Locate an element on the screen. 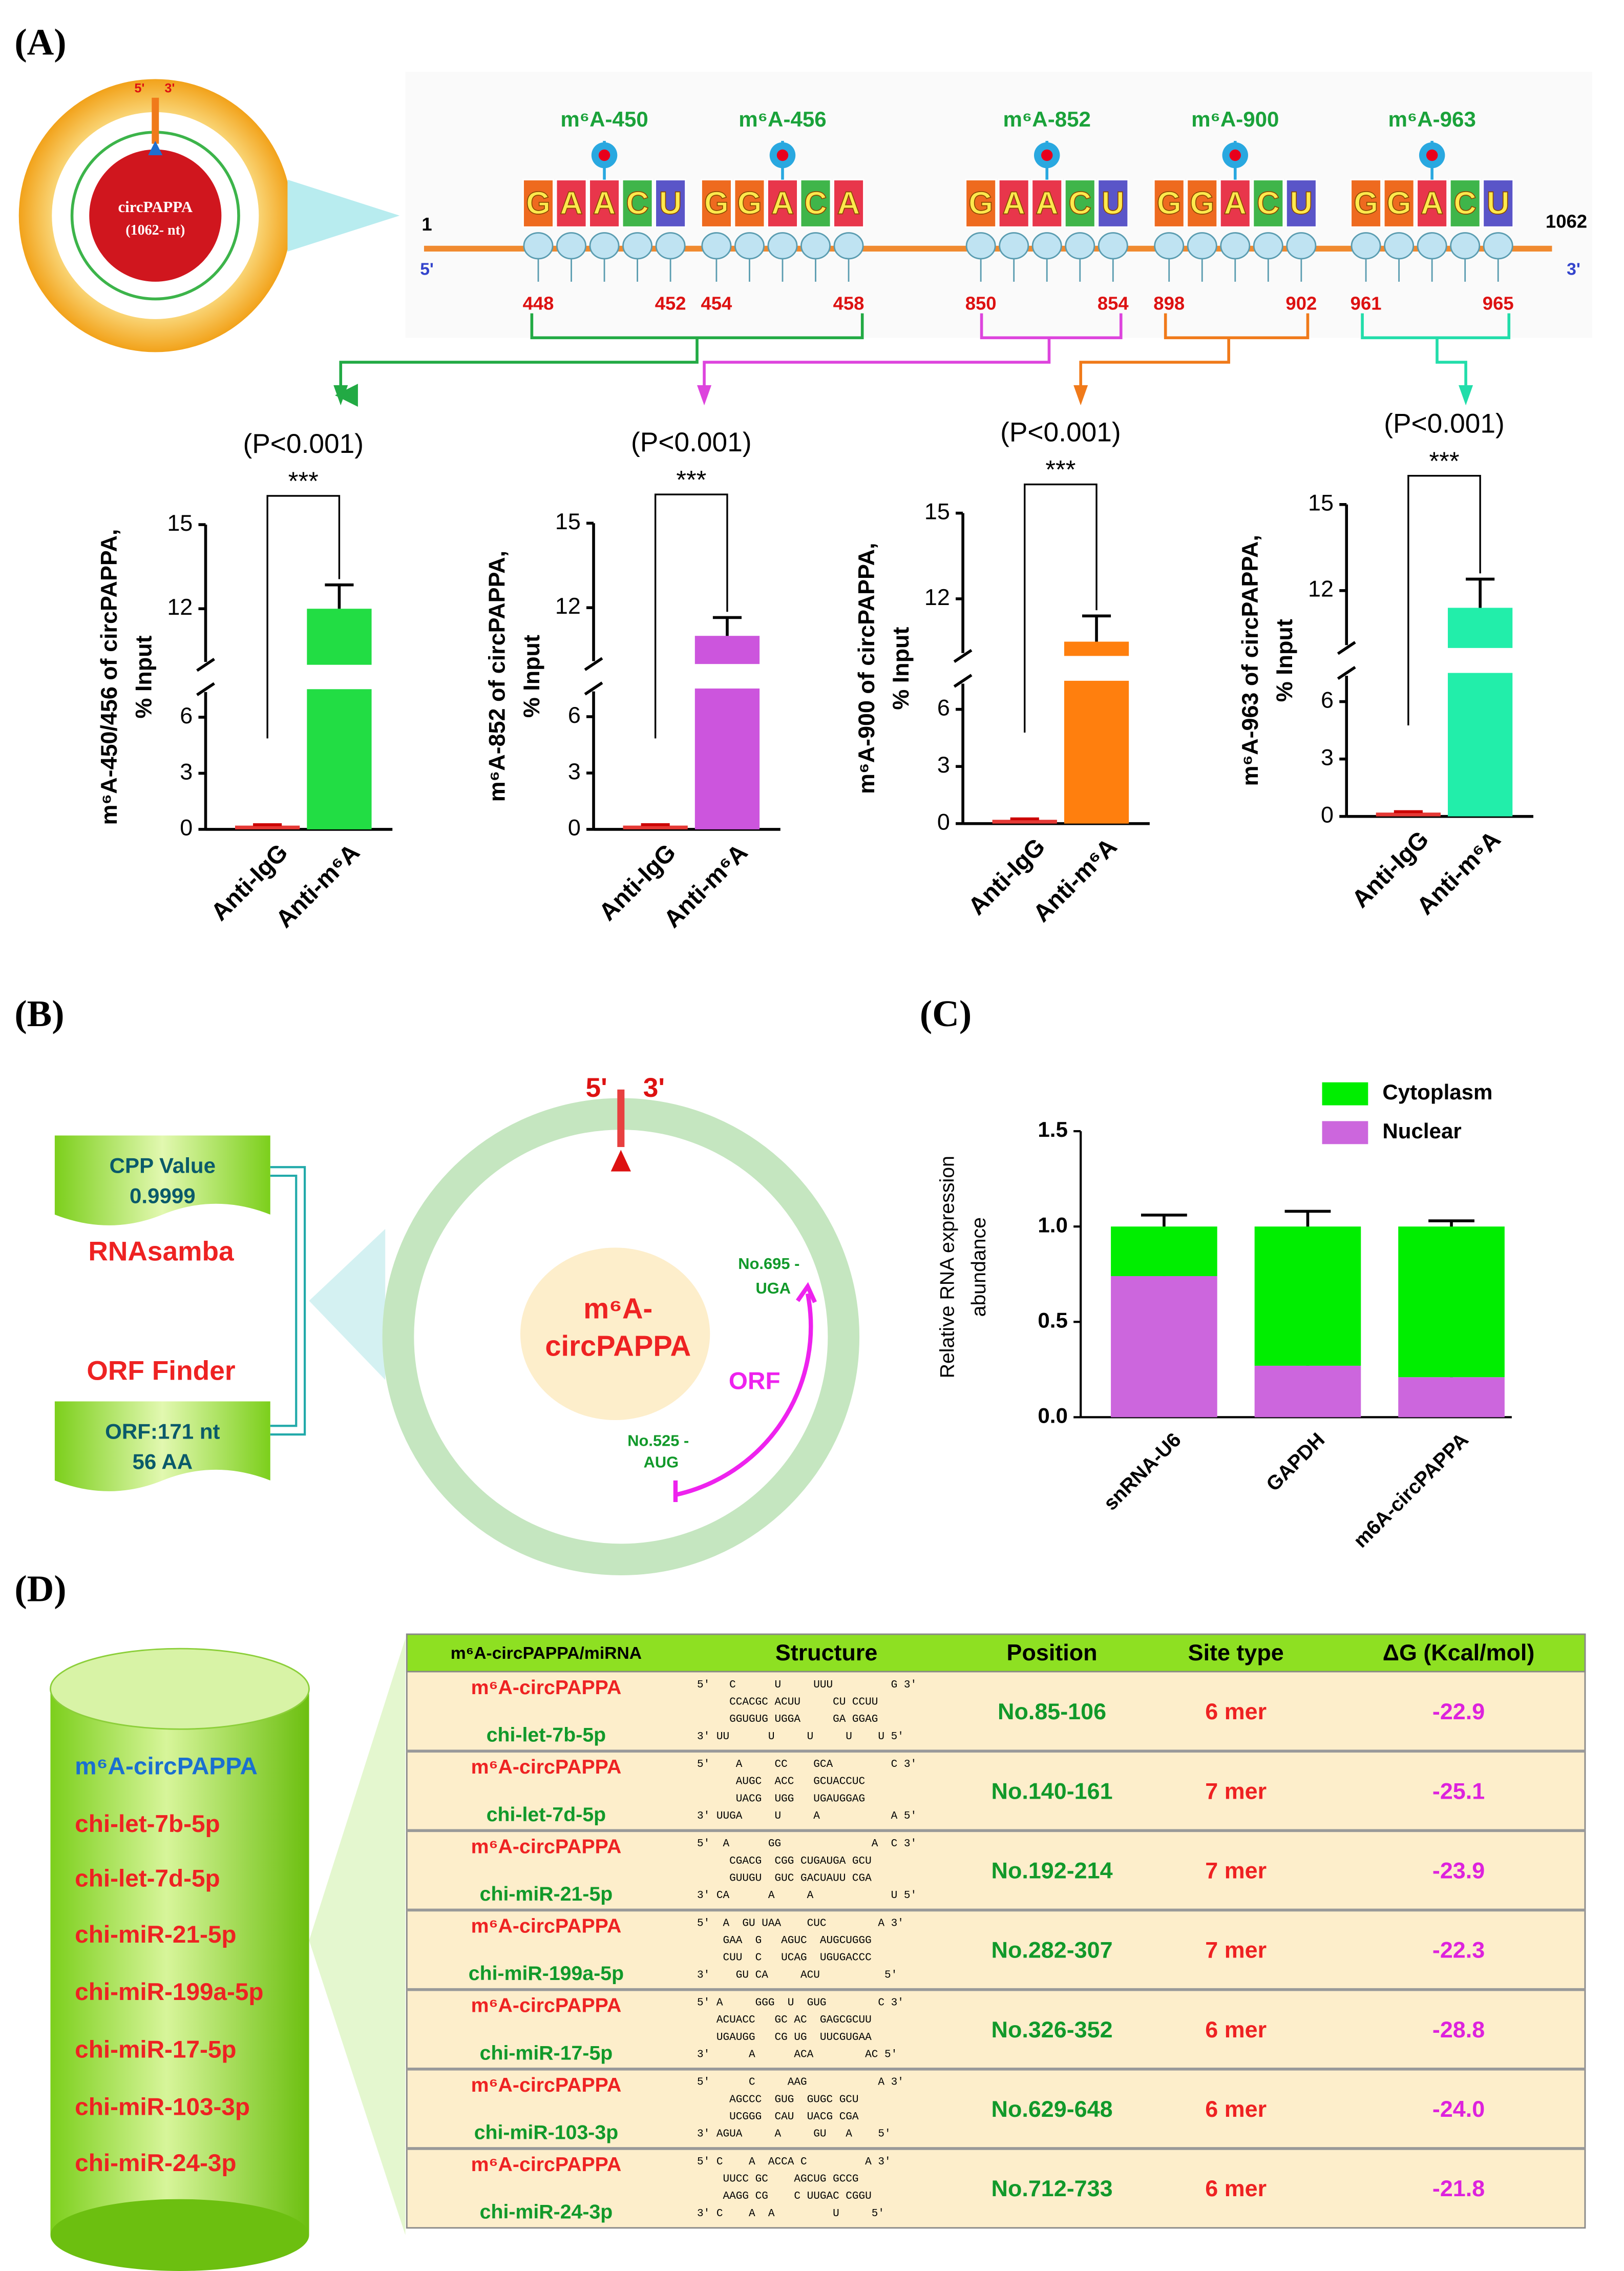 The height and width of the screenshot is (2271, 1624). seq-end: 1062 is located at coordinates (1566, 221).